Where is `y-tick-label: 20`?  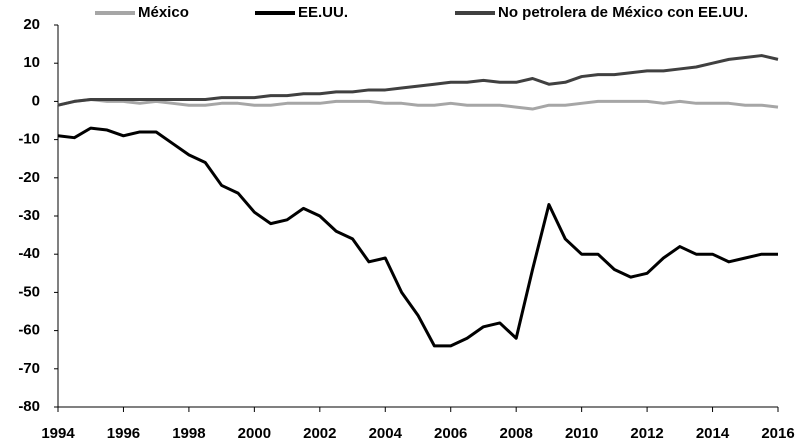
y-tick-label: 20 is located at coordinates (31, 24).